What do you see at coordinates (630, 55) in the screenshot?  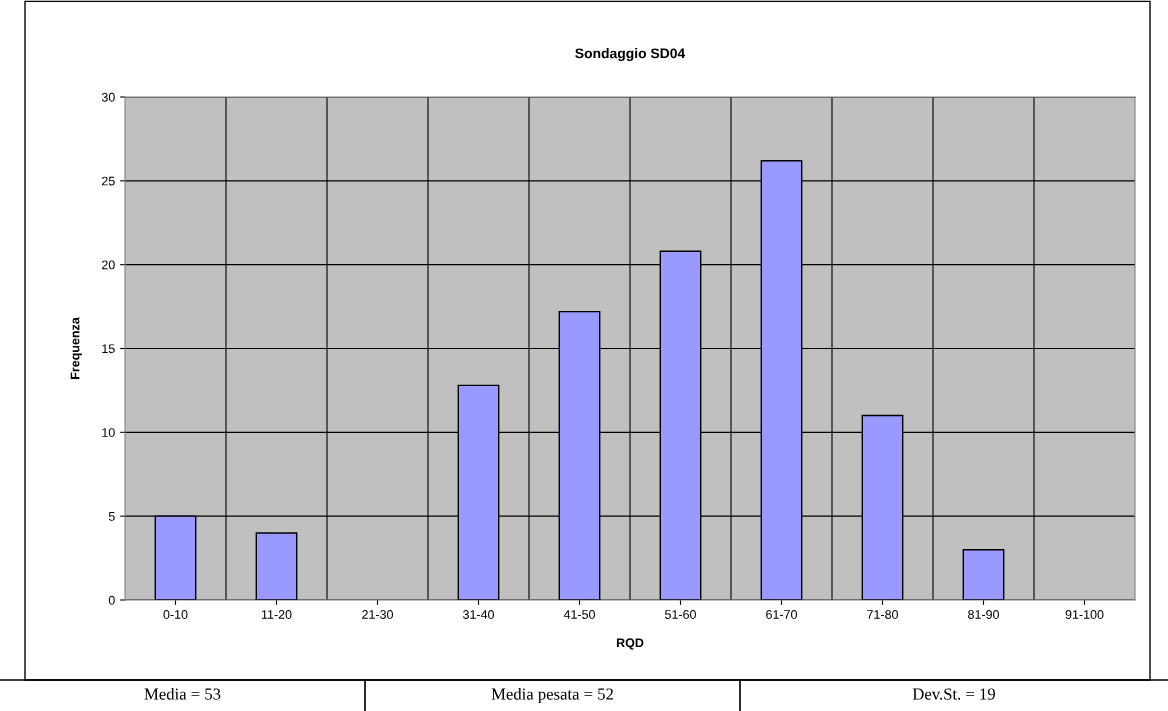 I see `chart-title: Sondaggio SD04` at bounding box center [630, 55].